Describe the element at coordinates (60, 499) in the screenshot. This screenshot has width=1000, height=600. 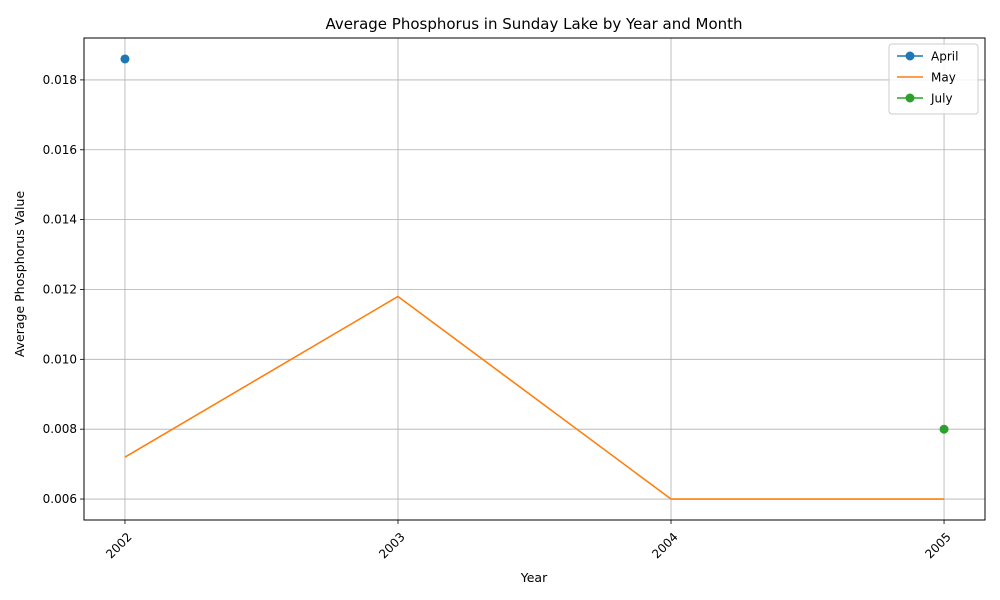
I see `y-tick-label: 0.006` at that location.